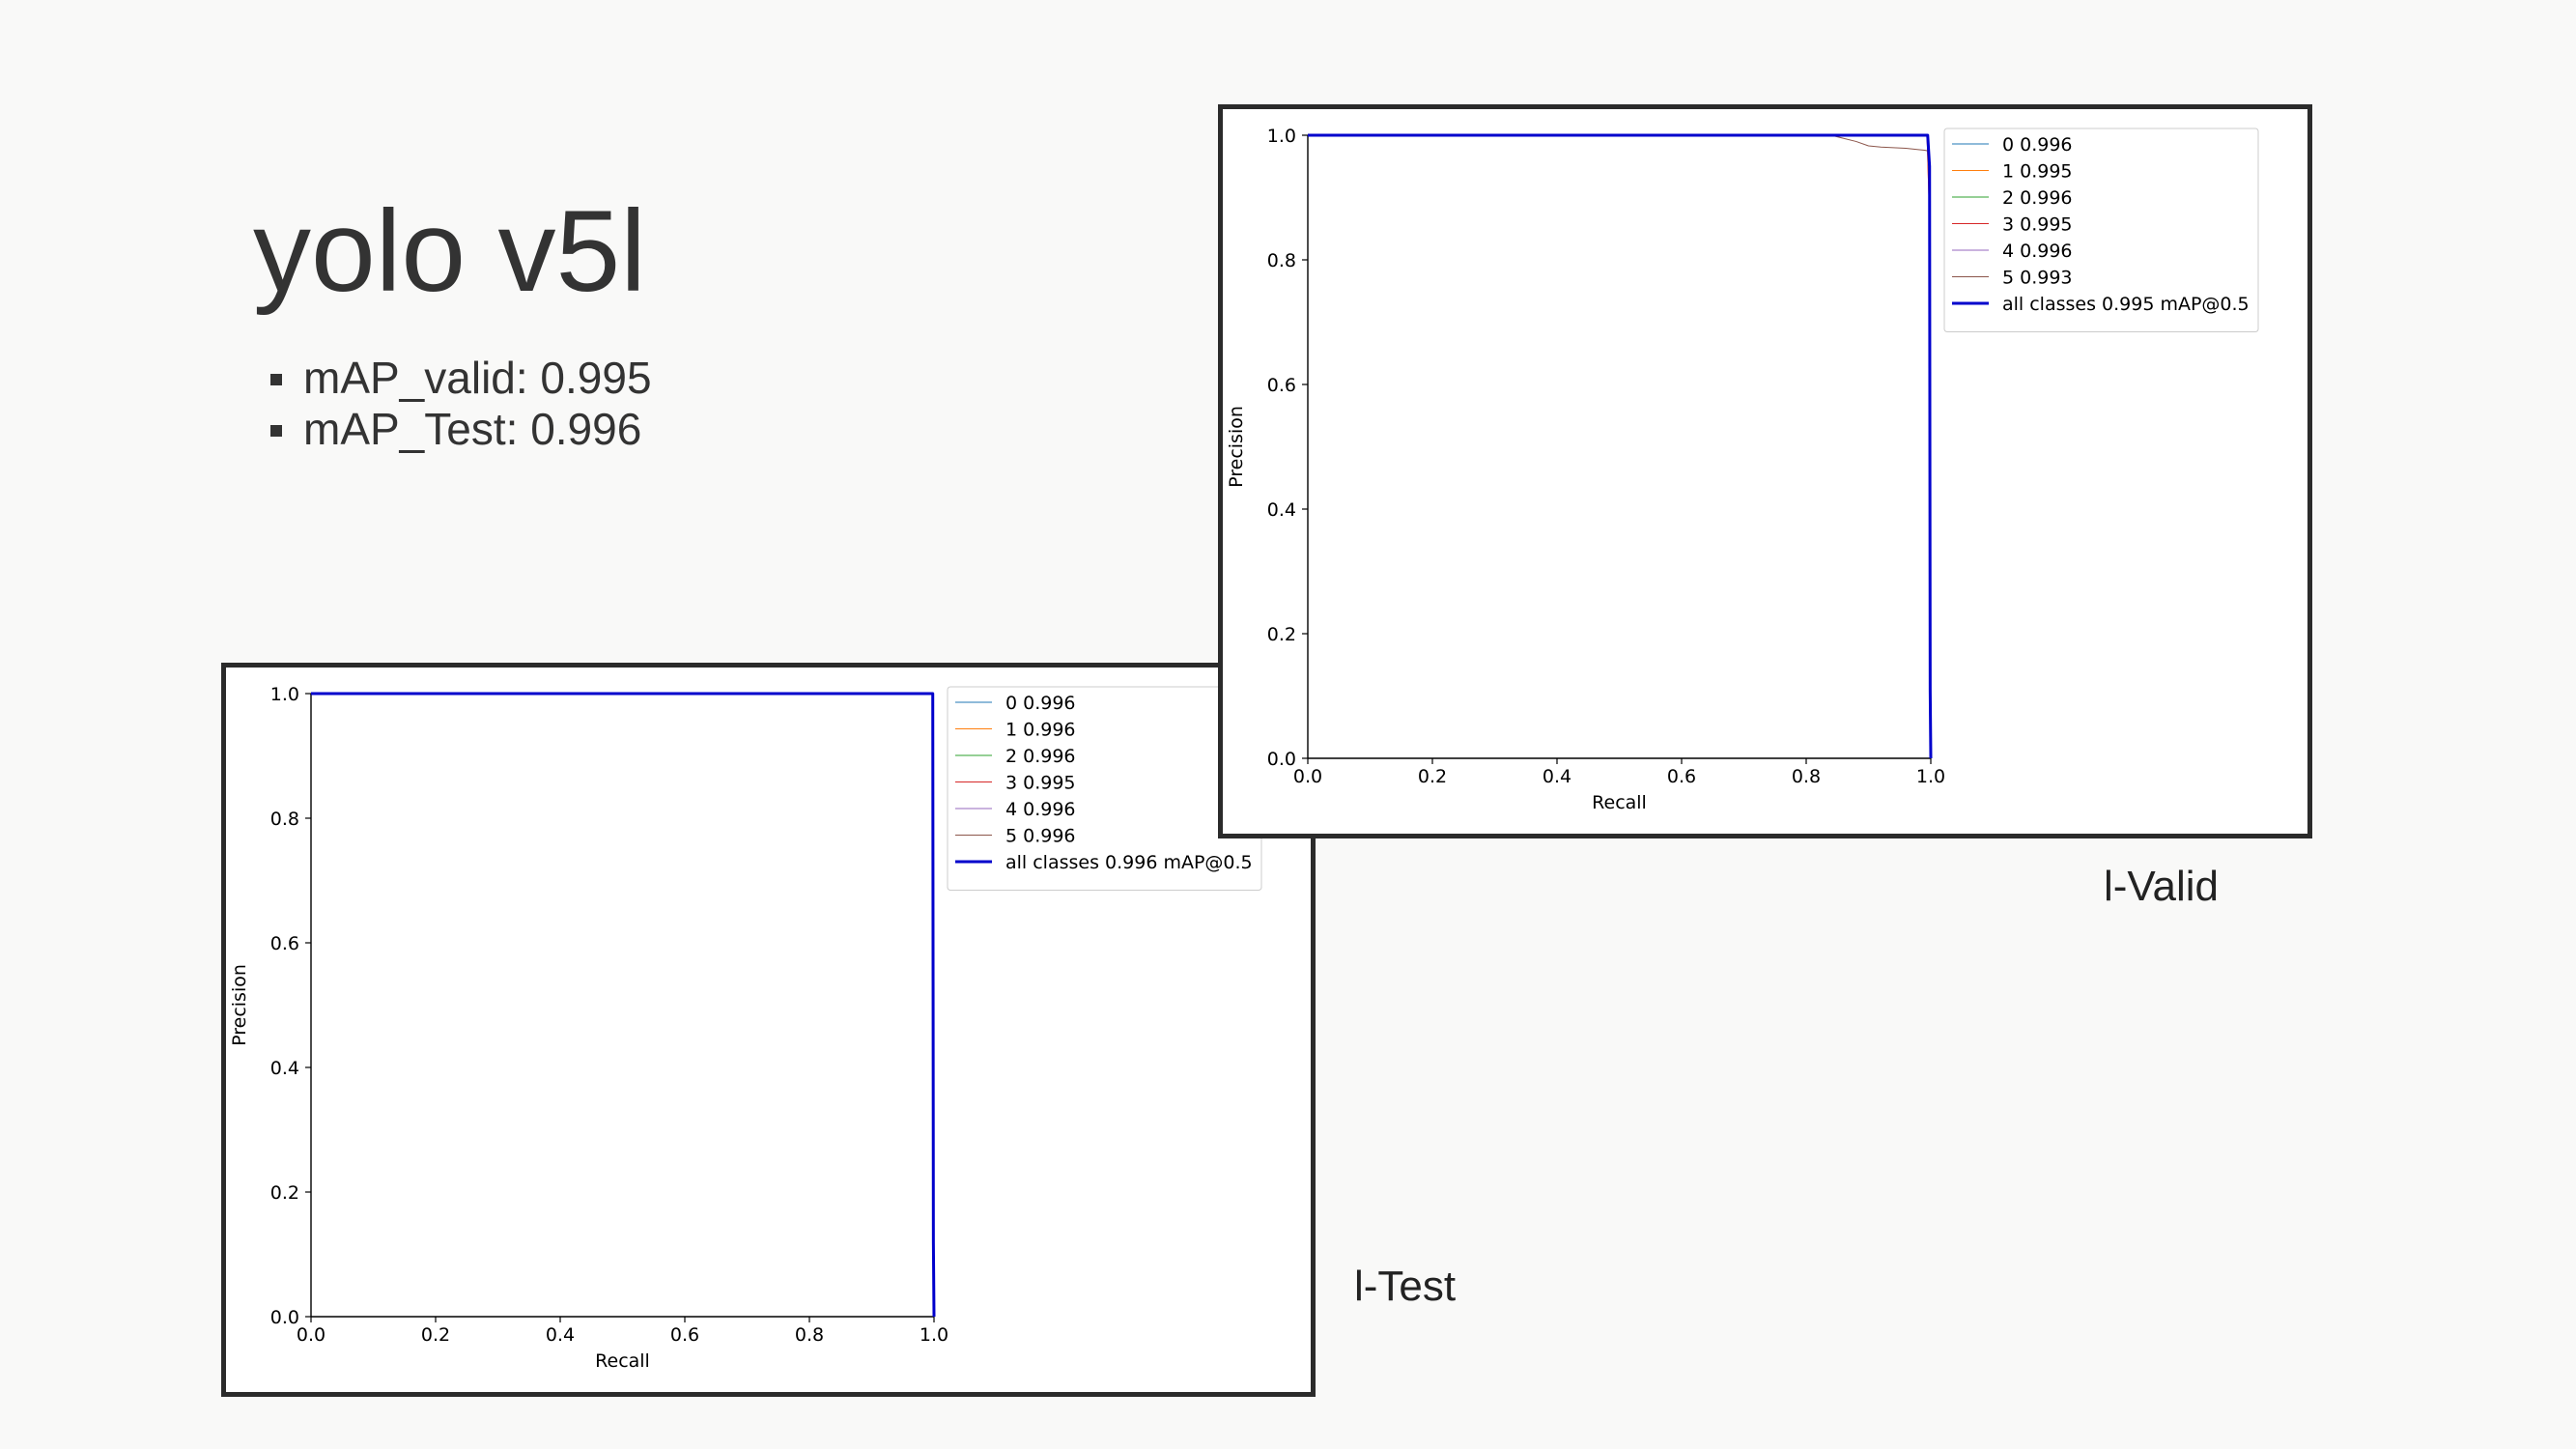 This screenshot has width=2576, height=1449. I want to click on metrics-list: mAP_valid: 0.995 mAP_Test: 0.996, so click(460, 404).